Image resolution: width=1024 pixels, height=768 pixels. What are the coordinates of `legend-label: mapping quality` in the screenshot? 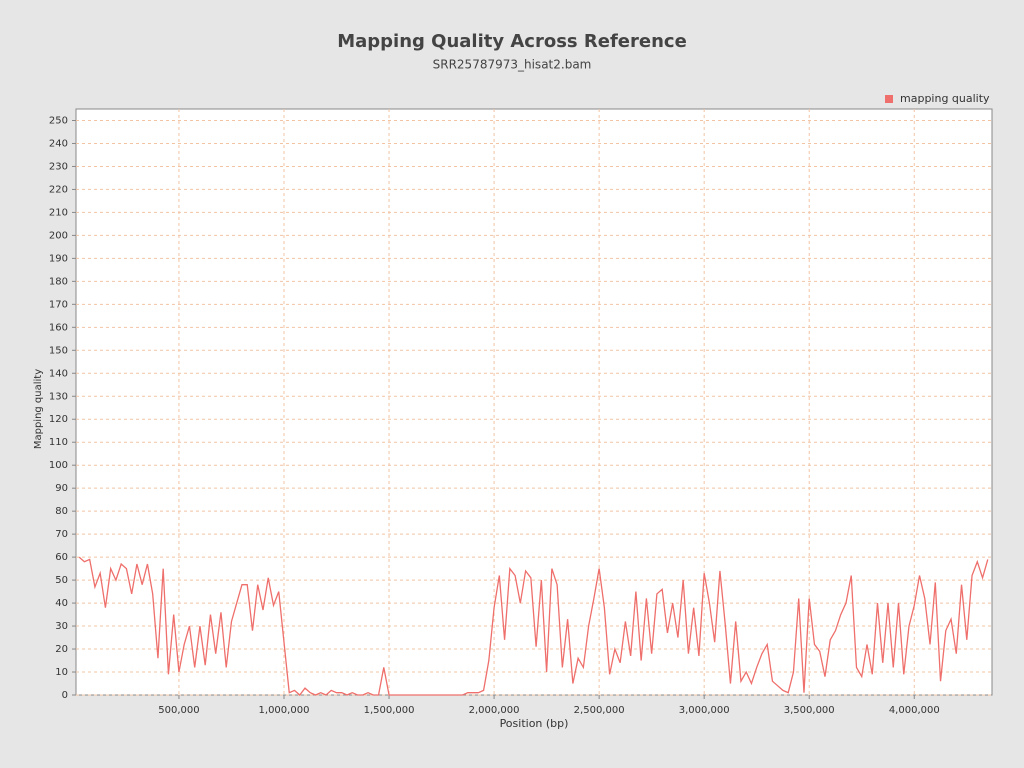 It's located at (945, 98).